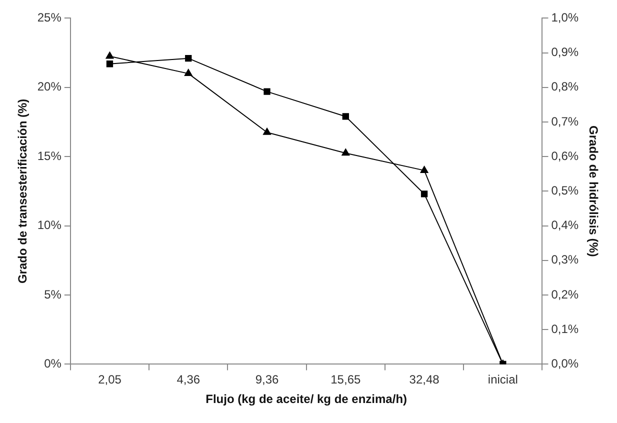  Describe the element at coordinates (53, 363) in the screenshot. I see `y-tick-label: 0%` at that location.